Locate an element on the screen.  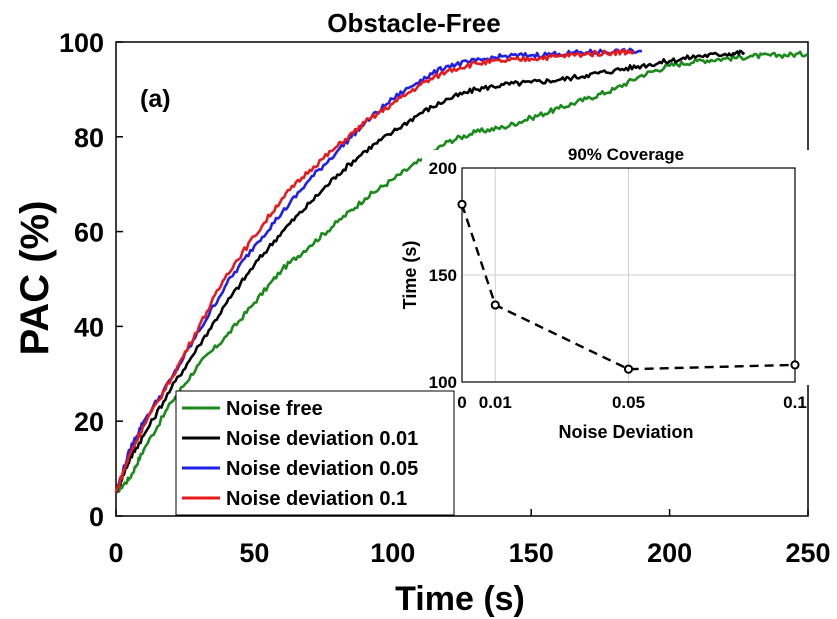
inset-series-line is located at coordinates (628, 287).